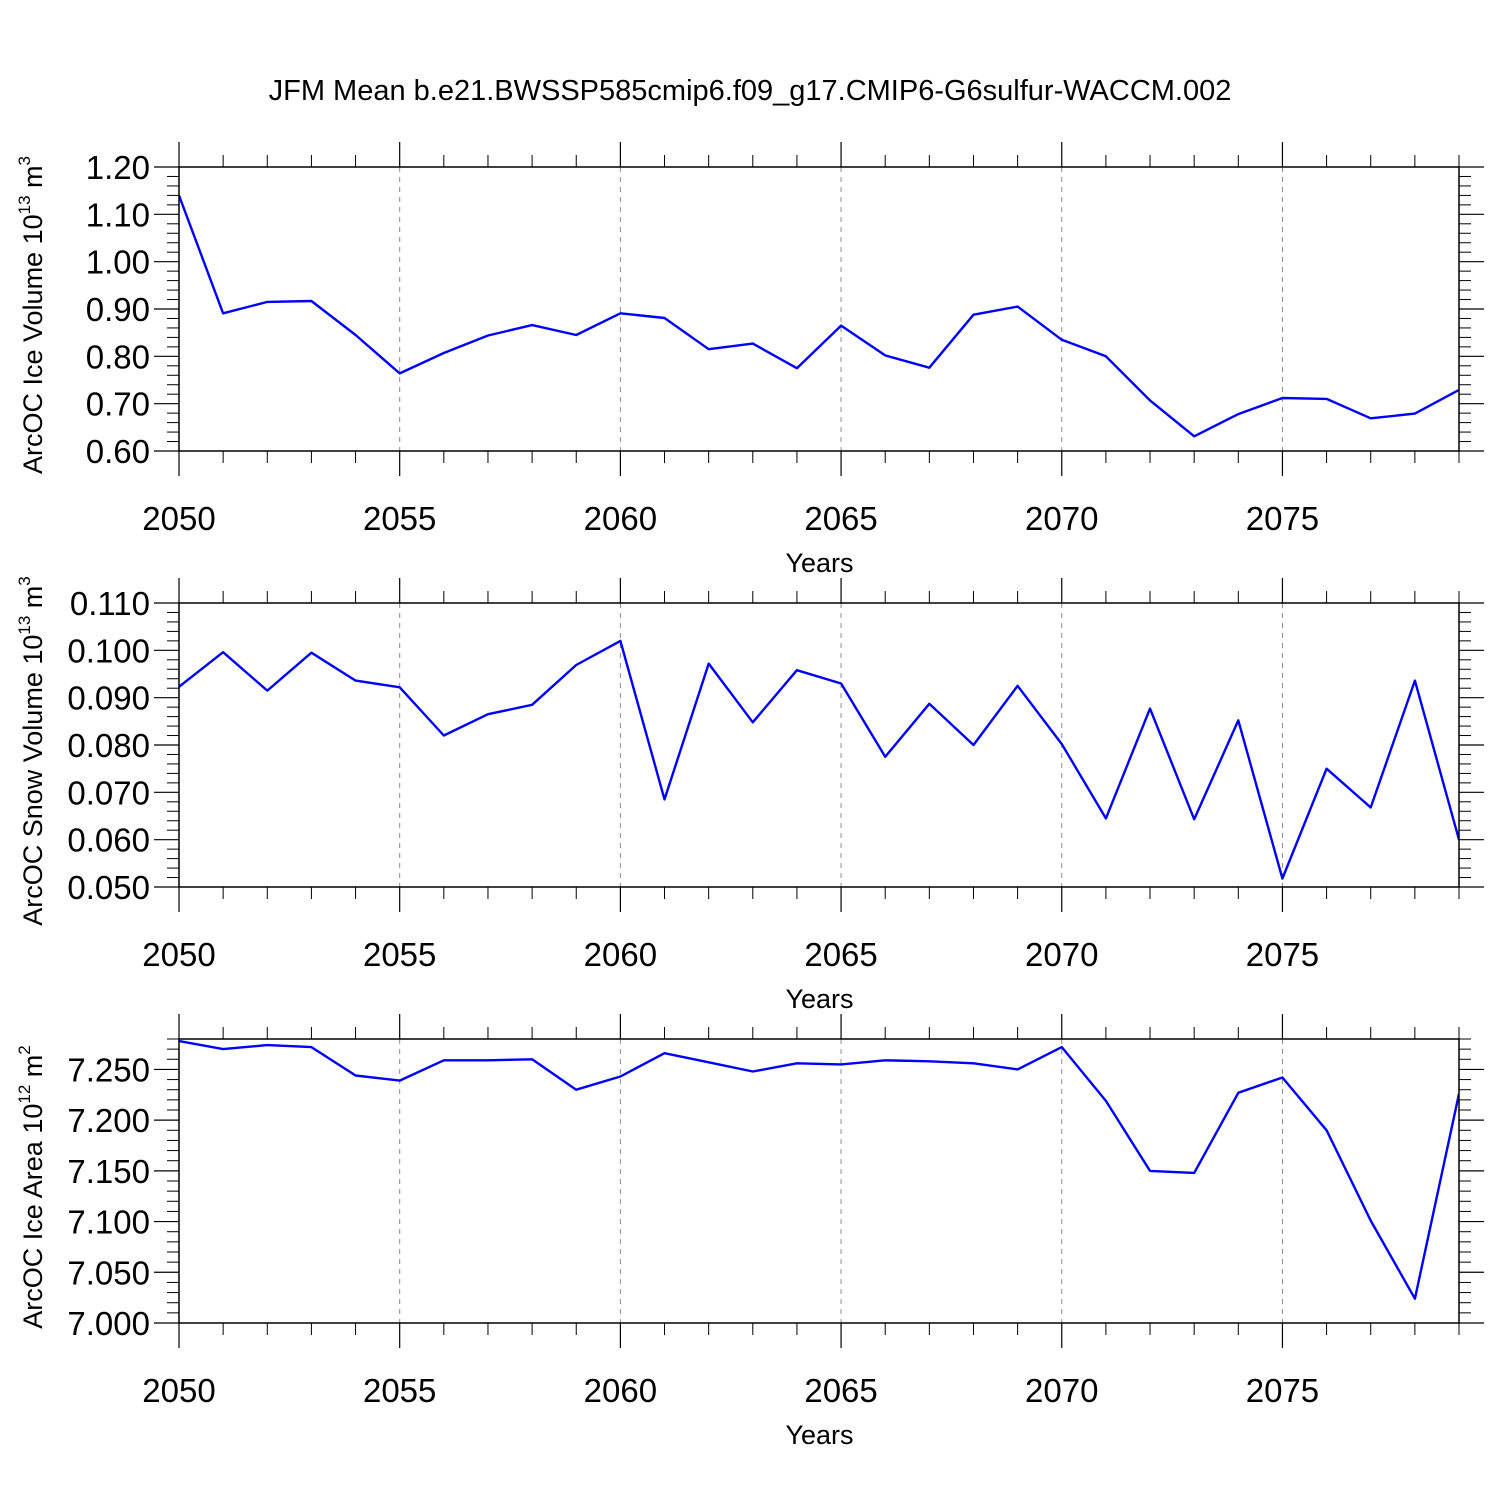  Describe the element at coordinates (108, 1222) in the screenshot. I see `y-tick-label: 7.100` at that location.